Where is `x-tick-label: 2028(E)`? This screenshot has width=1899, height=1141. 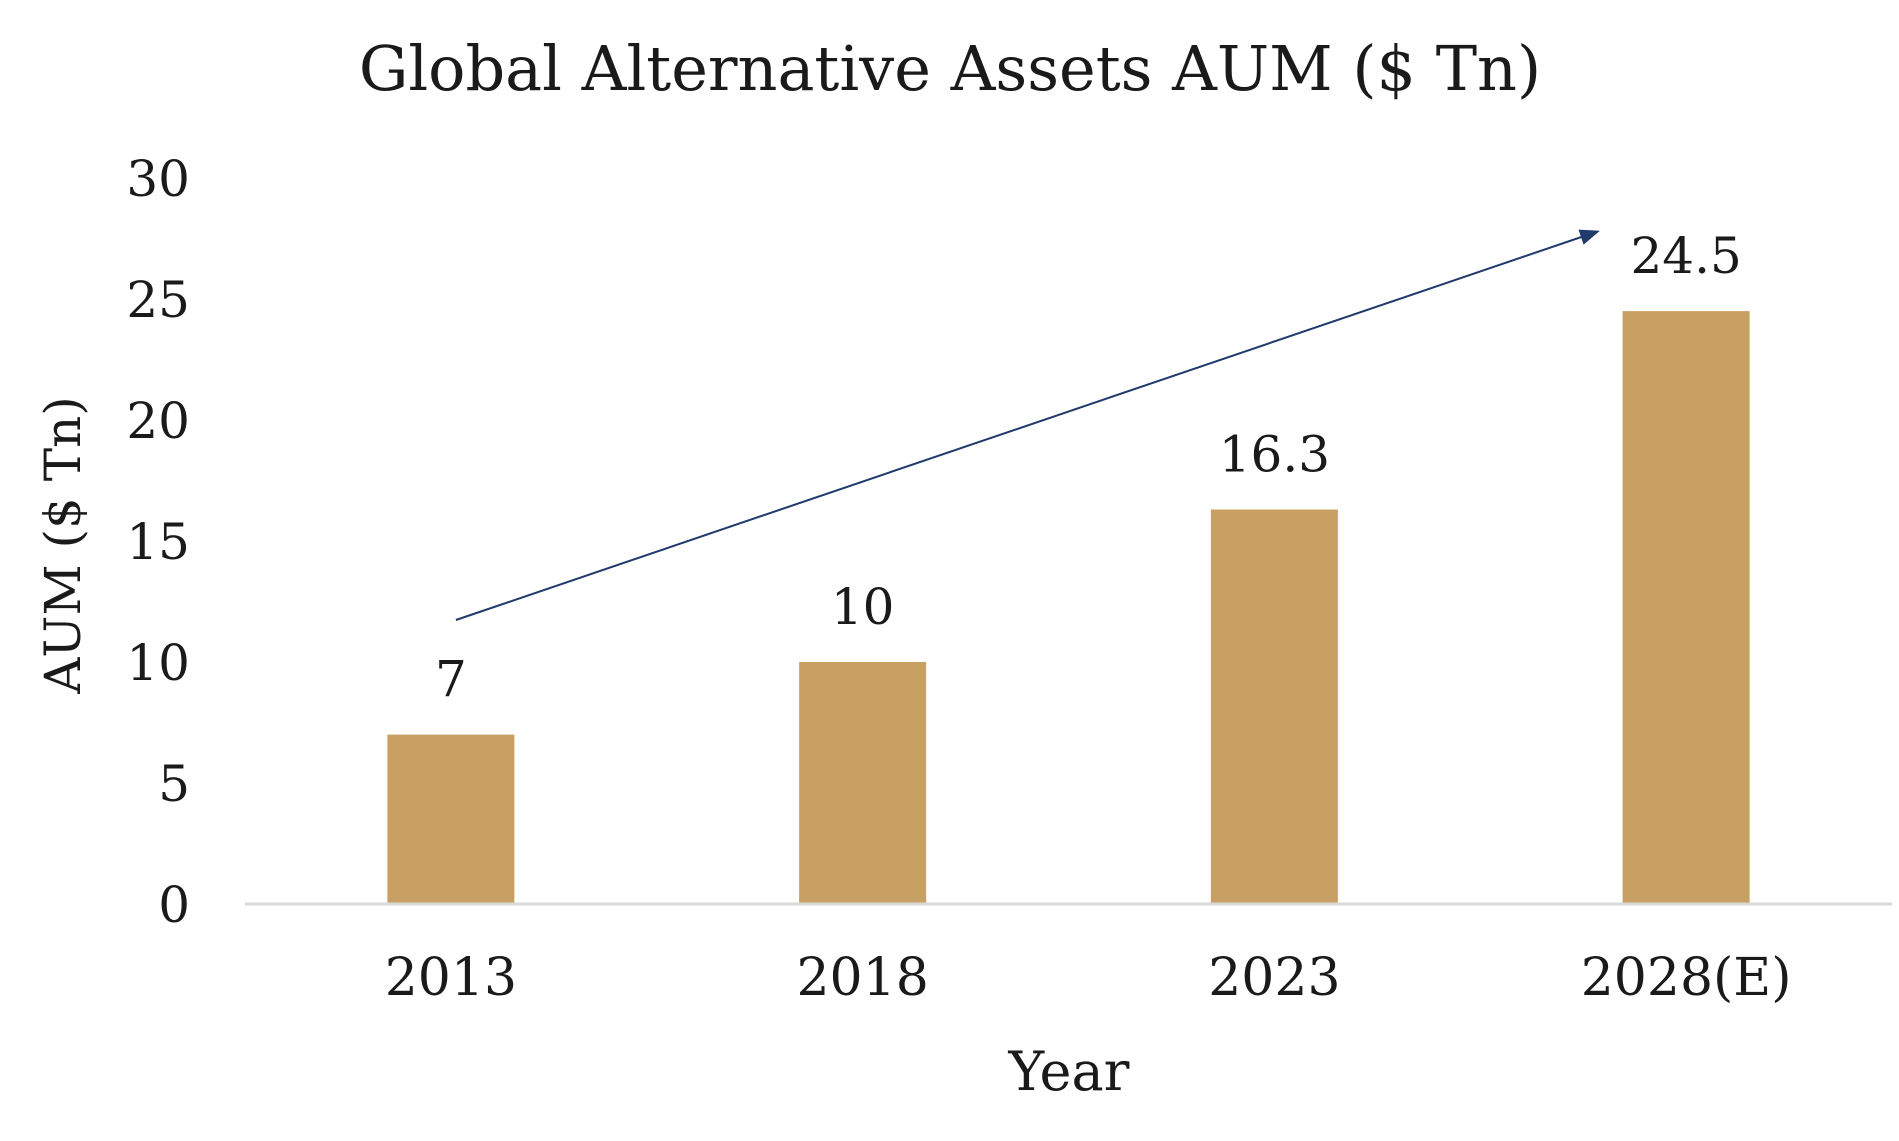 x-tick-label: 2028(E) is located at coordinates (1686, 978).